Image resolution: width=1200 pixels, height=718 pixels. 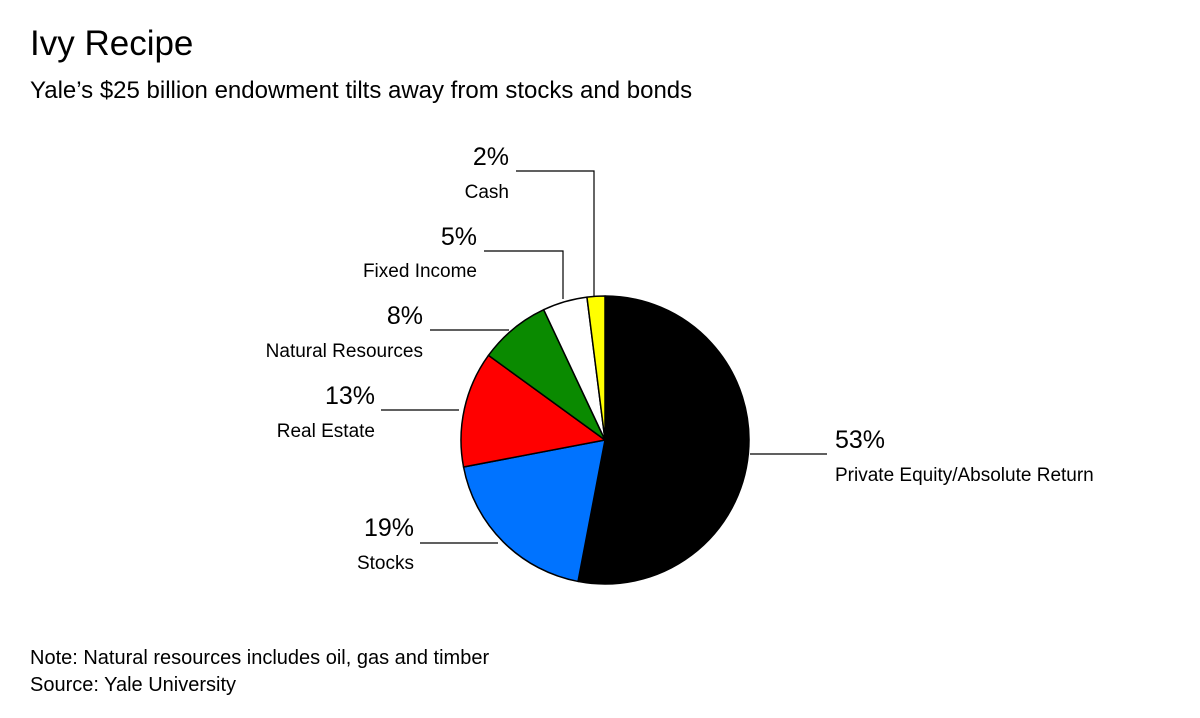 What do you see at coordinates (860, 440) in the screenshot?
I see `slice-value-label: 53%` at bounding box center [860, 440].